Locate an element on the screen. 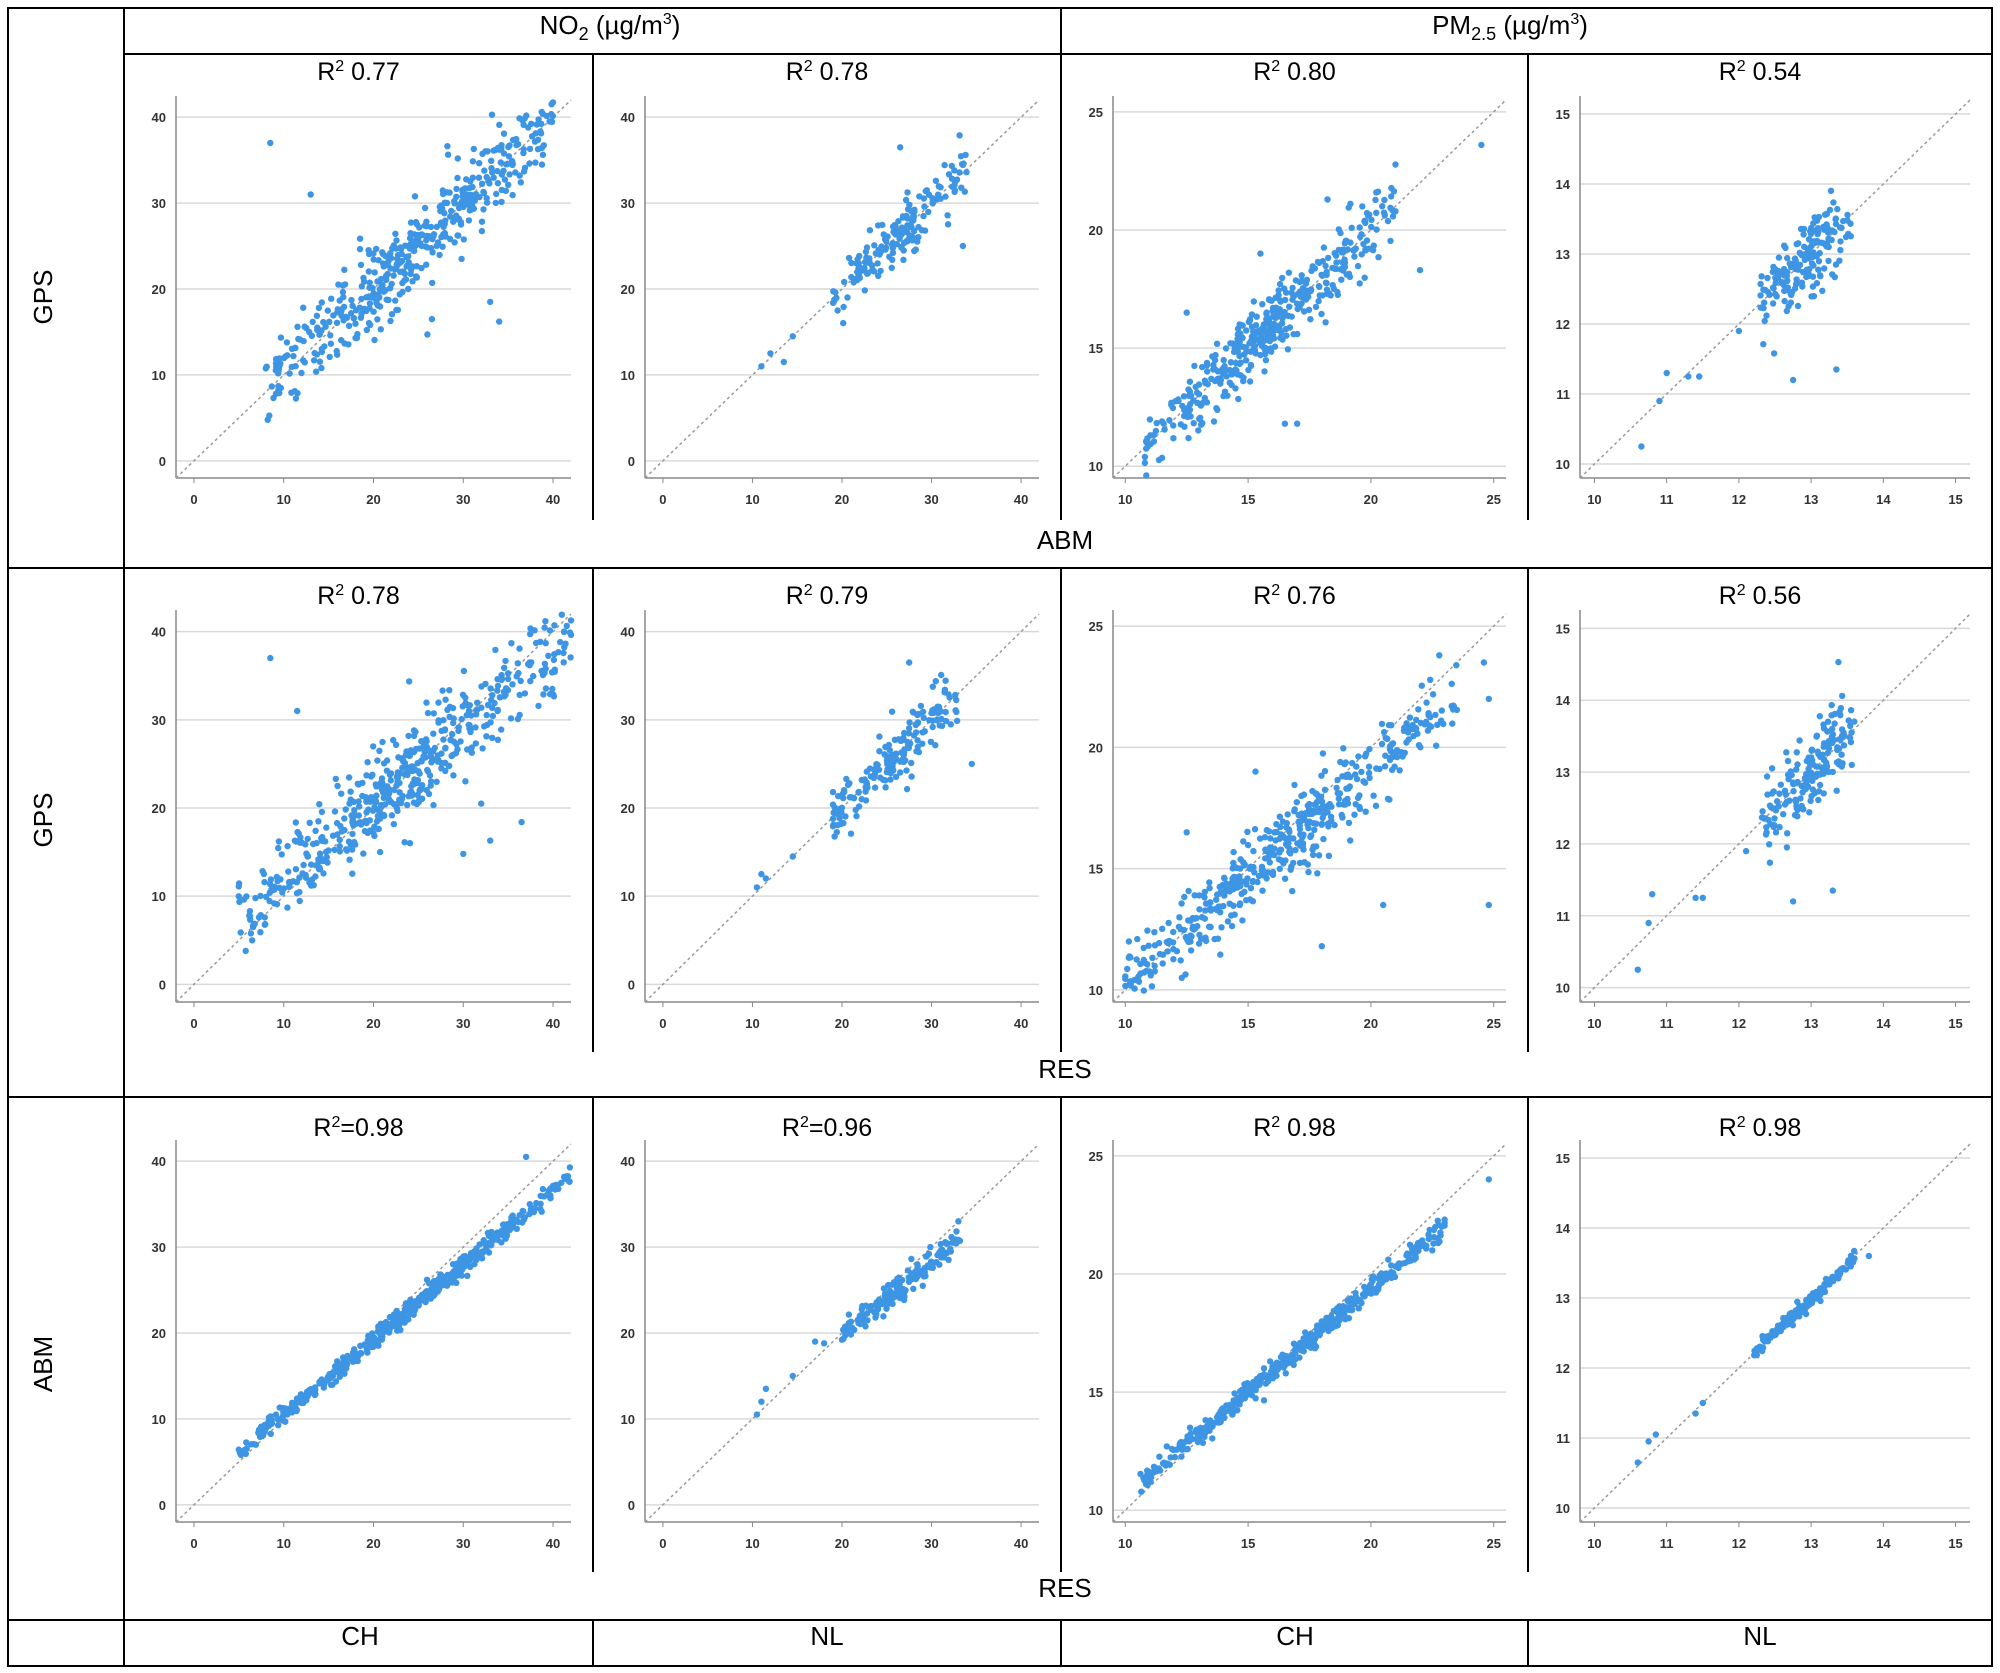 The height and width of the screenshot is (1673, 2000). y-tick-label: 10 is located at coordinates (159, 375).